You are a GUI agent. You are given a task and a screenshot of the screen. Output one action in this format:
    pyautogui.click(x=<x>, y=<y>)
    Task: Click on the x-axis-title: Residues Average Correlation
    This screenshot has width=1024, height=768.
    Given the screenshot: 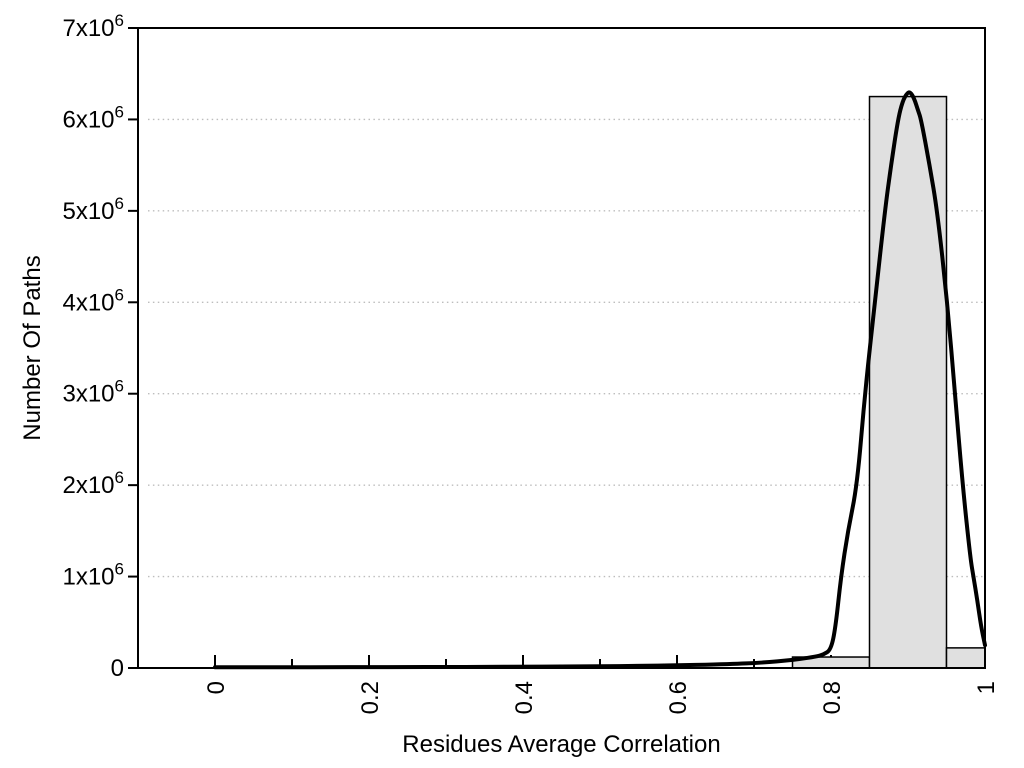 What is the action you would take?
    pyautogui.click(x=561, y=744)
    